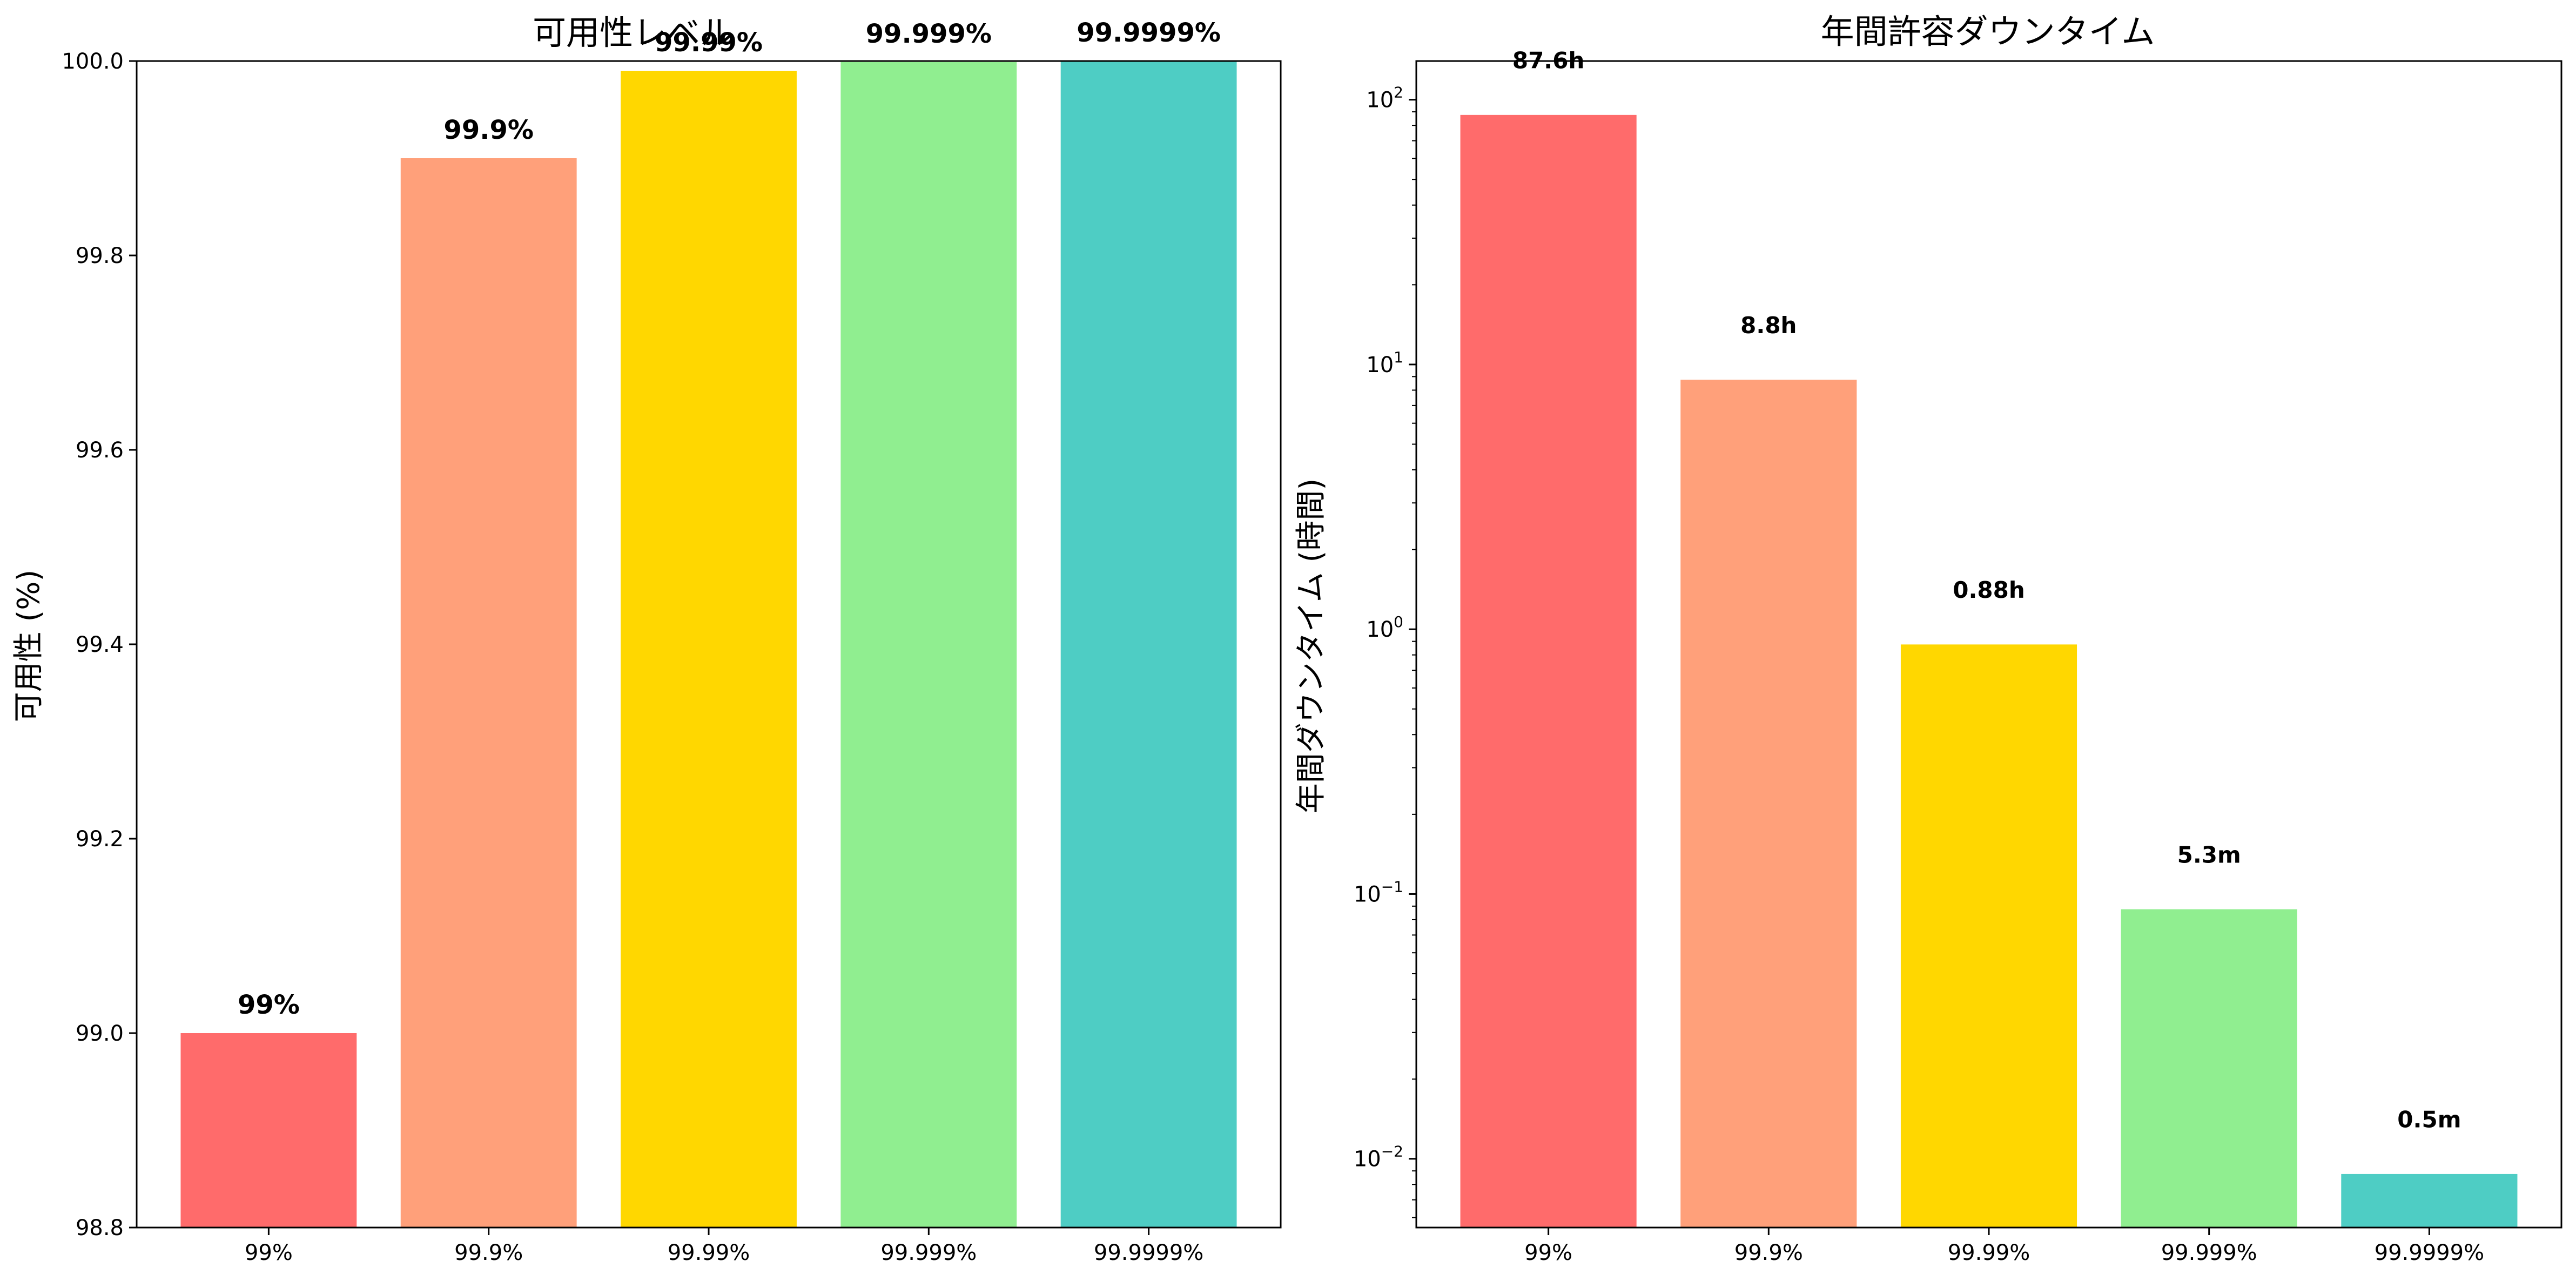 Image resolution: width=2576 pixels, height=1281 pixels. I want to click on availability-y-tick-label: 99.2, so click(100, 839).